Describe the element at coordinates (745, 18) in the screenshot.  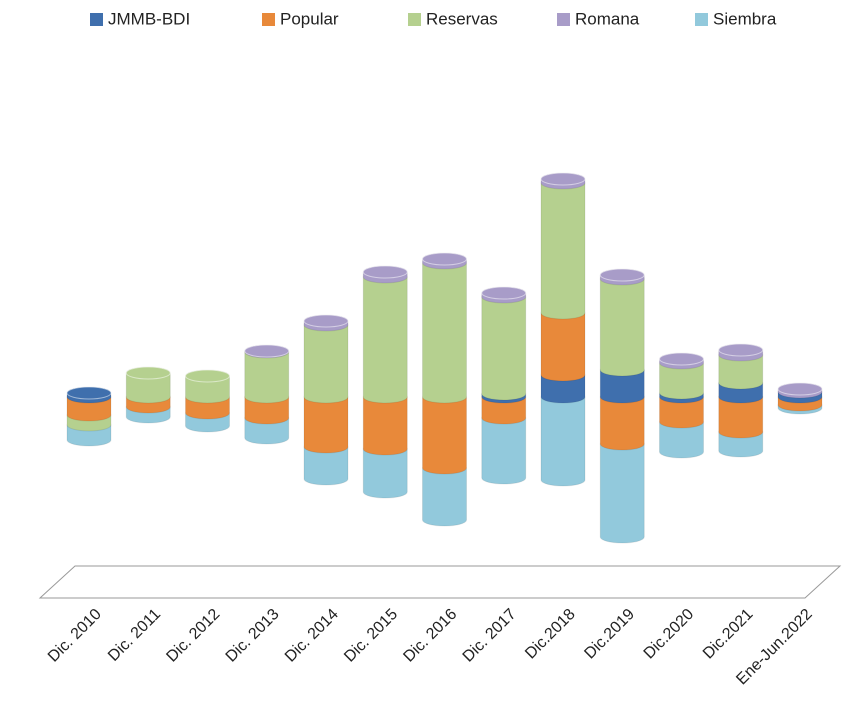
I see `legend-label: Siembra` at that location.